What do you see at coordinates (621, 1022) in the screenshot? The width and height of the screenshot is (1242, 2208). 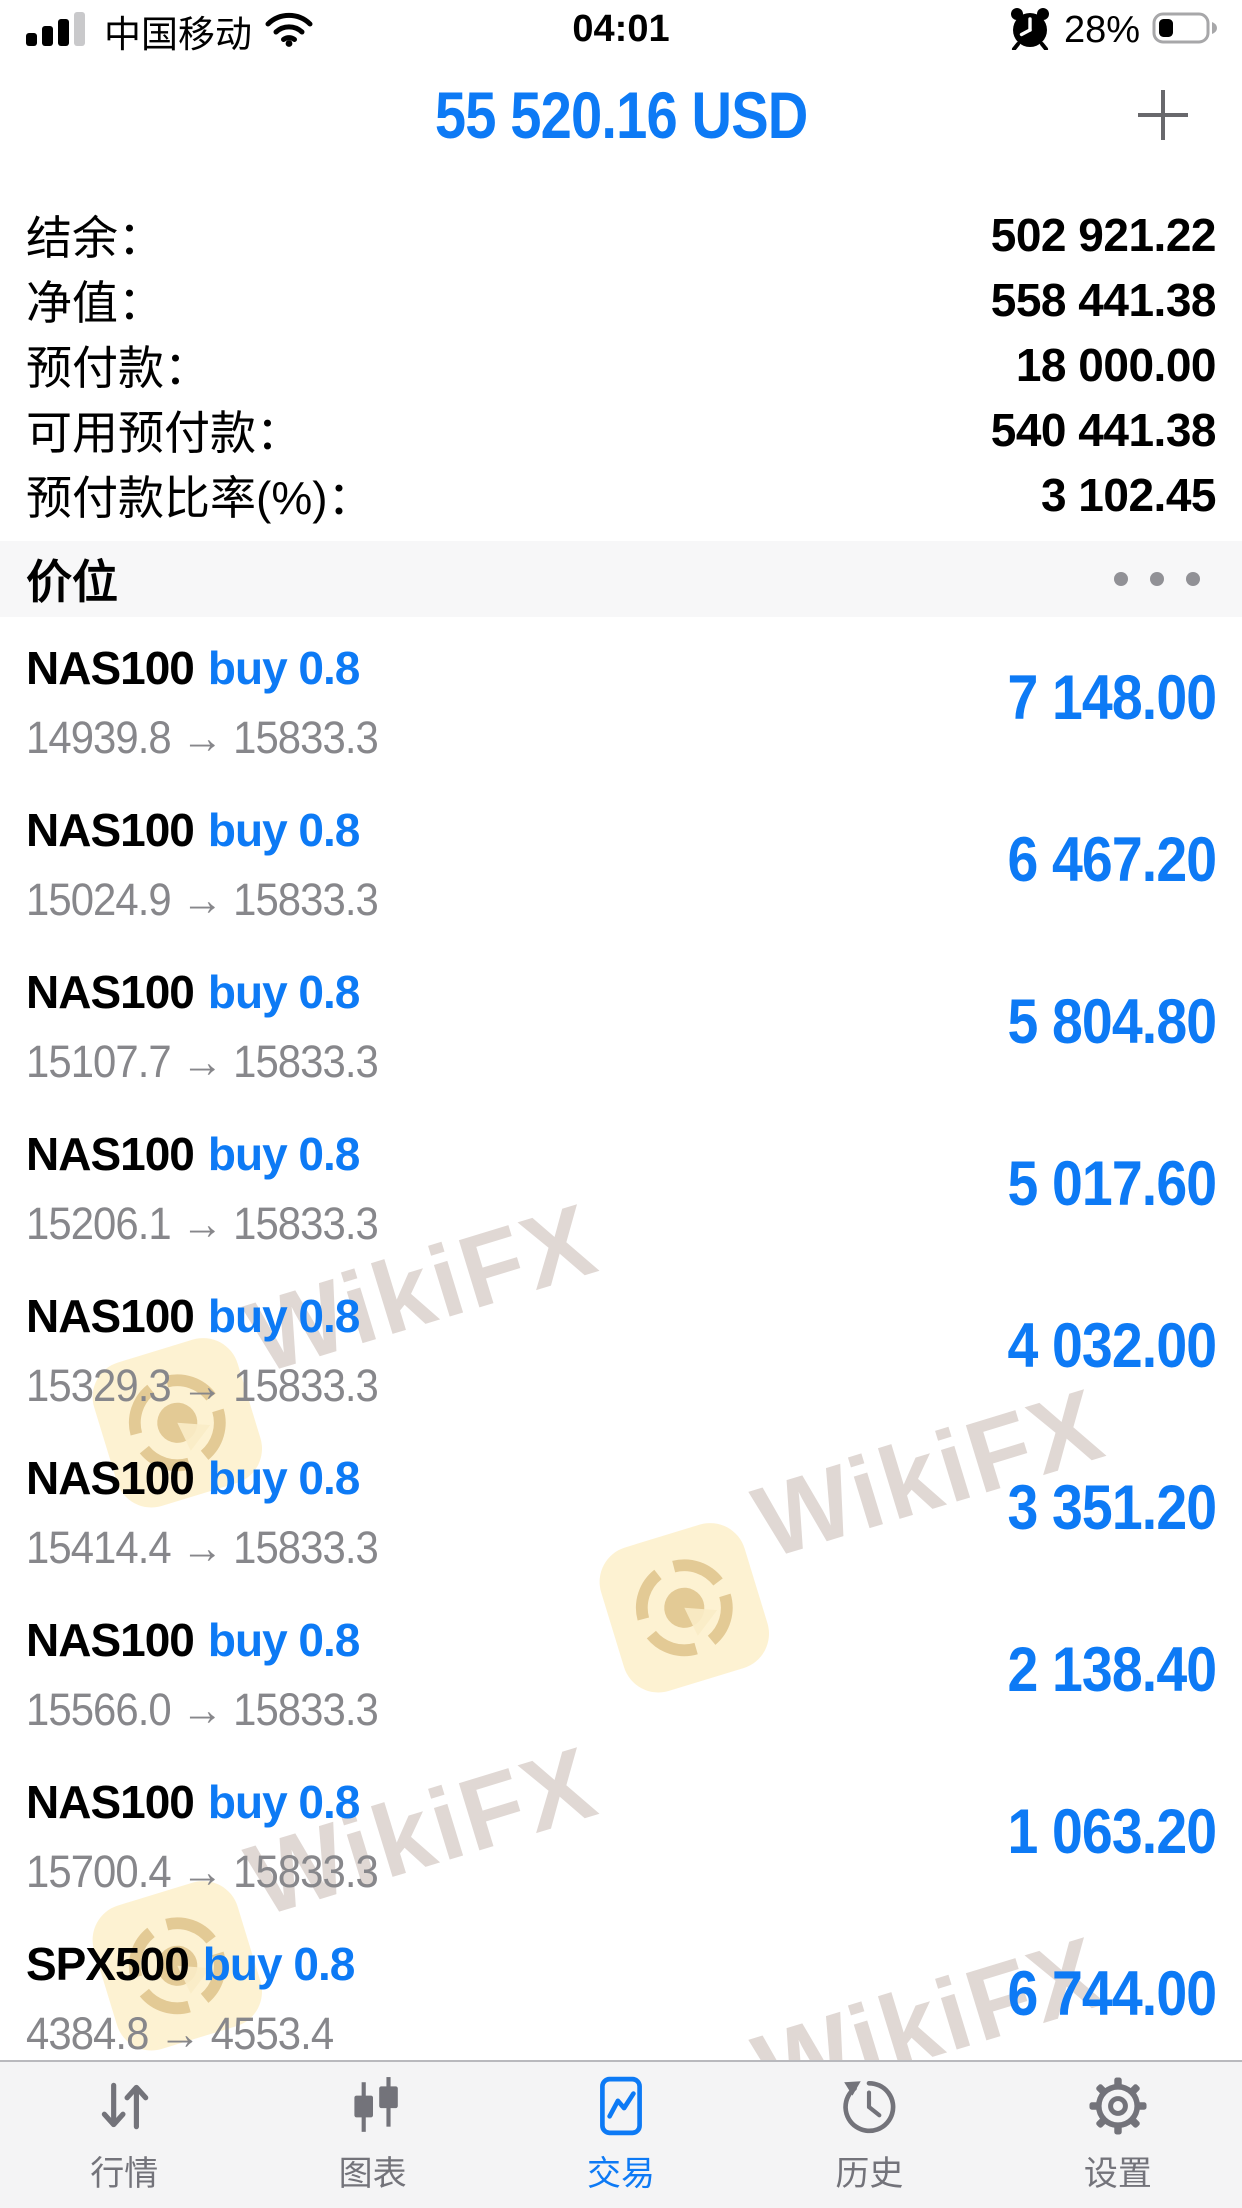 I see `position-row: NAS100 buy 0.8 15107.7 → 15833.3 5 804.80` at bounding box center [621, 1022].